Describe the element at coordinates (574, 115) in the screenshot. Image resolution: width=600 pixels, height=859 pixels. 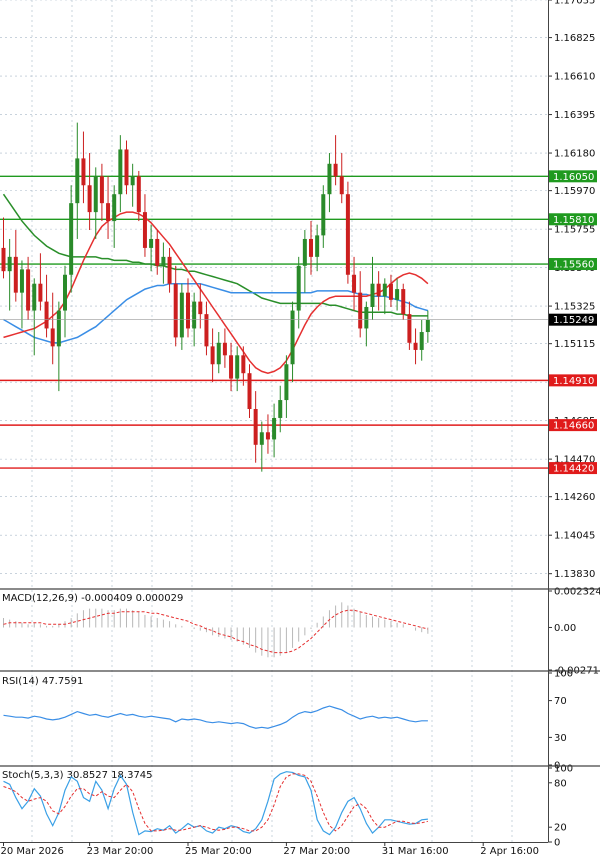
I see `price-tick-label: 1.16395` at that location.